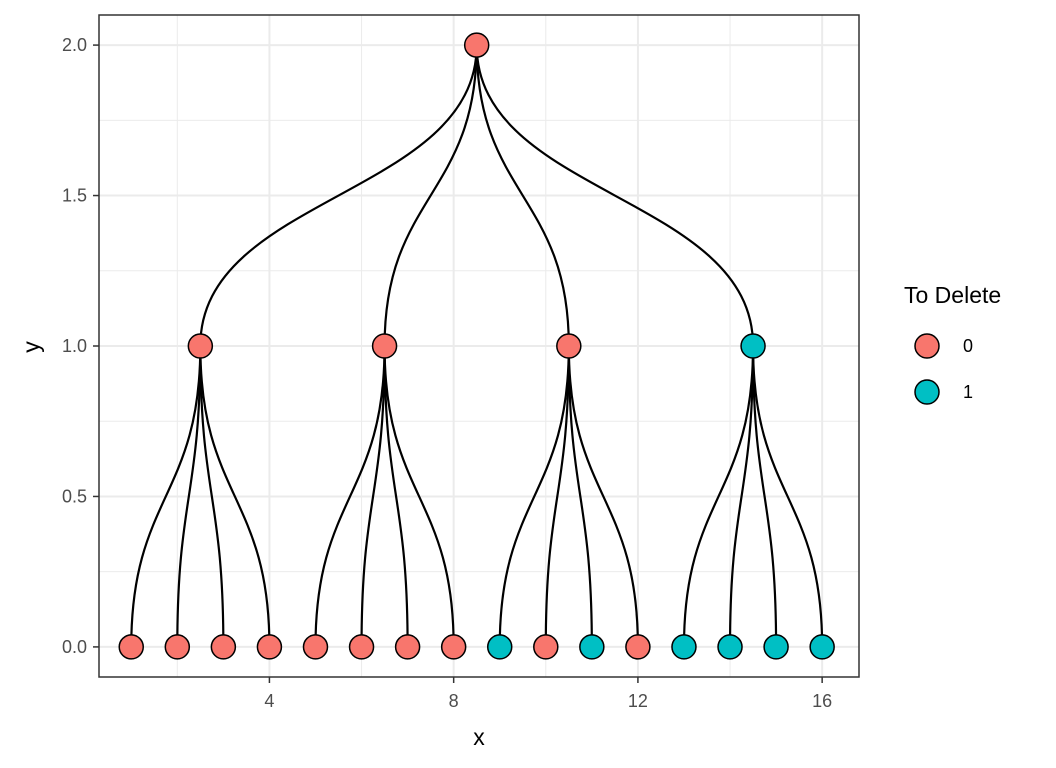 The width and height of the screenshot is (1056, 768). Describe the element at coordinates (74, 496) in the screenshot. I see `y-tick-label: 0.5` at that location.